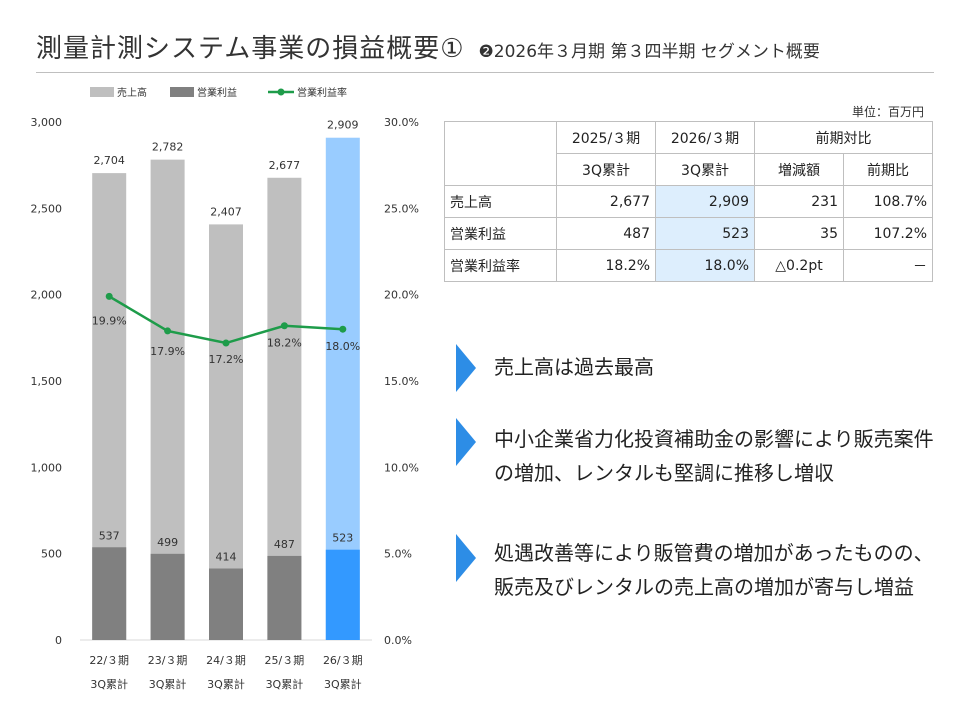 This screenshot has height=720, width=960. What do you see at coordinates (398, 640) in the screenshot?
I see `y-right-tick-label: 0.0%` at bounding box center [398, 640].